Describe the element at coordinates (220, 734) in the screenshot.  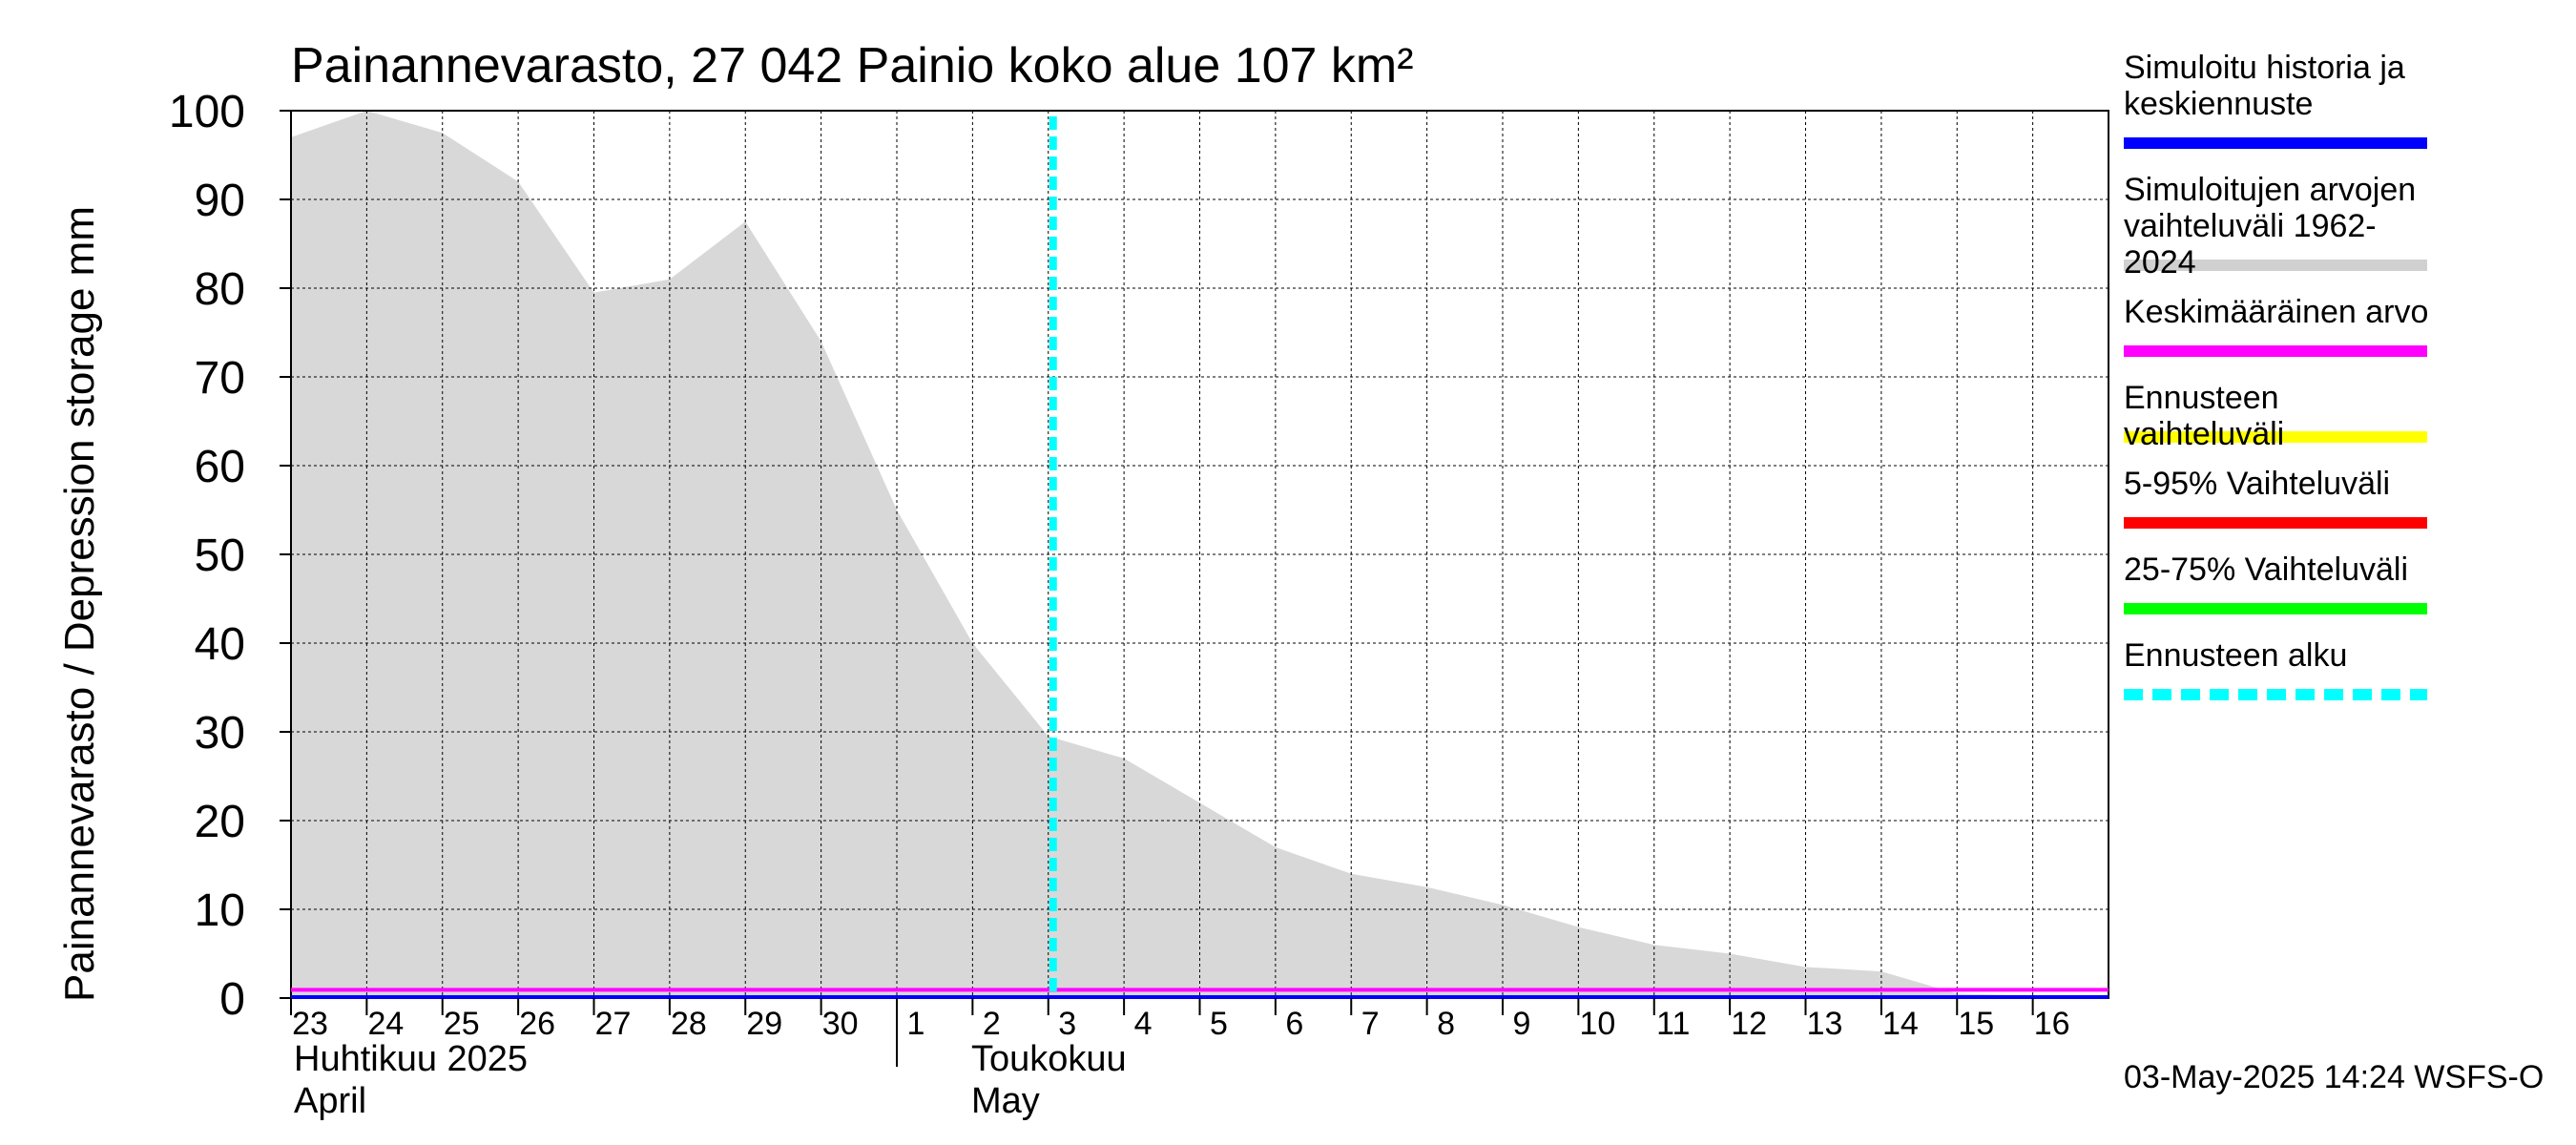
I see `y-tick-label: 30` at that location.